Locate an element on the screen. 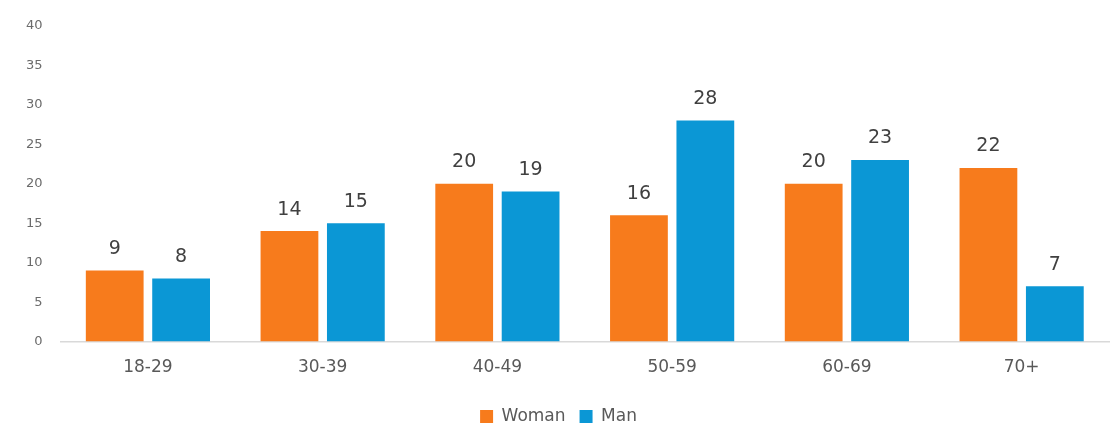  data-label: 28 is located at coordinates (705, 96).